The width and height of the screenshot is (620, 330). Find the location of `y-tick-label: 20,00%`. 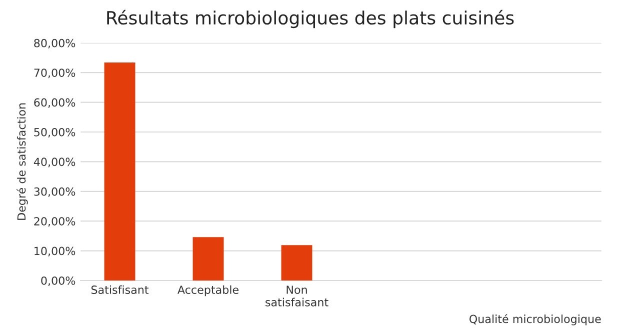

y-tick-label: 20,00% is located at coordinates (55, 222).